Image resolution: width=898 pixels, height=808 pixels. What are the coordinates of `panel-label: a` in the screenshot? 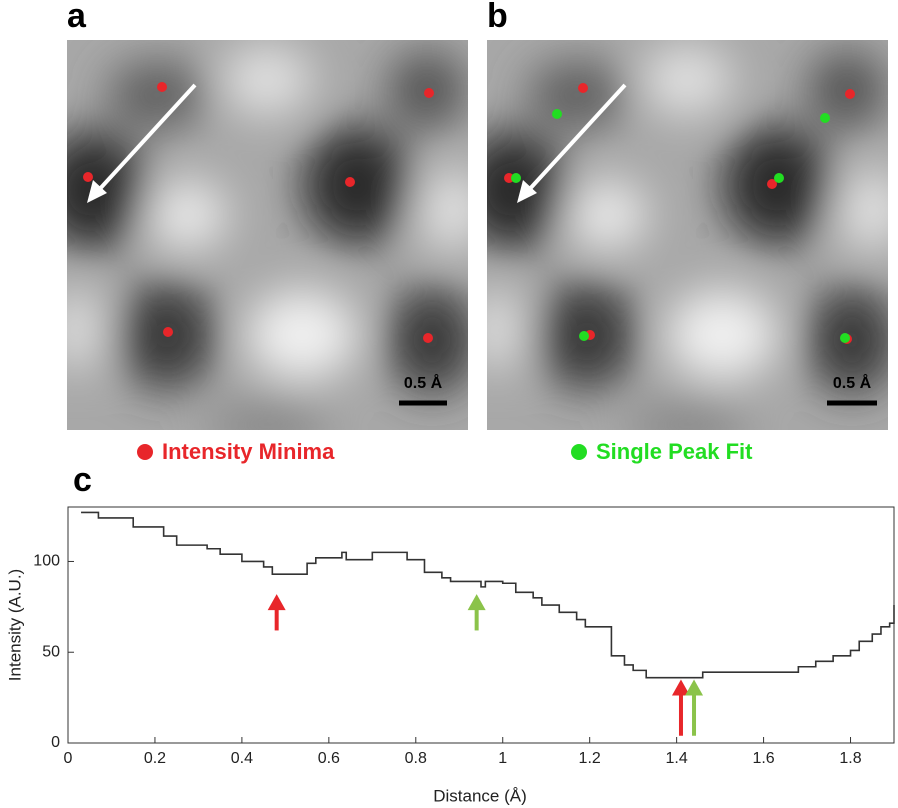 It's located at (77, 17).